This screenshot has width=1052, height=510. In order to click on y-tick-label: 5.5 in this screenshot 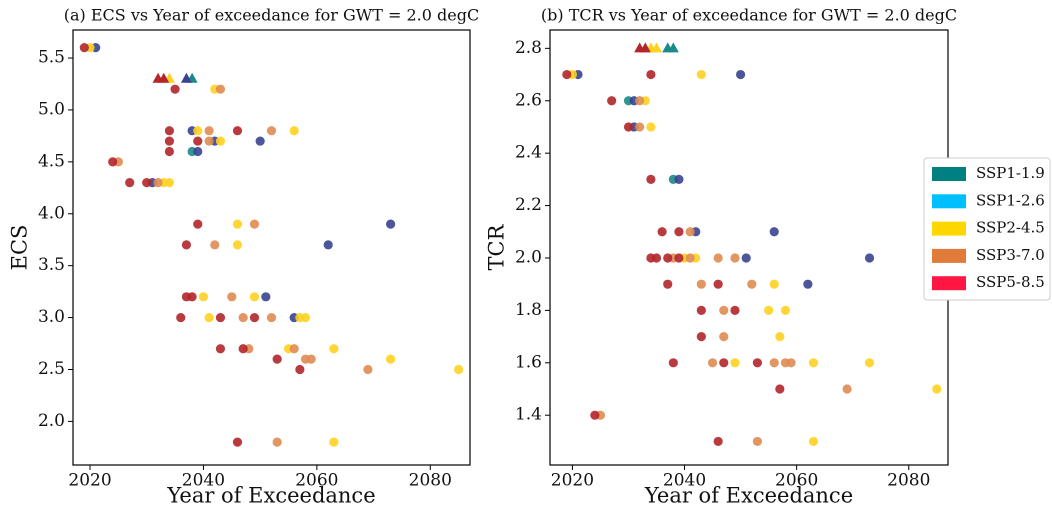, I will do `click(51, 58)`.